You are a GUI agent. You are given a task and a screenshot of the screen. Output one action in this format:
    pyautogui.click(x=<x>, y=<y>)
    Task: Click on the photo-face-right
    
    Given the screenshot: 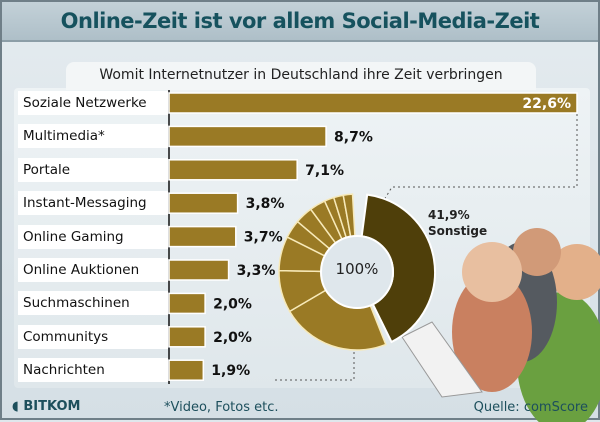 What is the action you would take?
    pyautogui.click(x=574, y=272)
    